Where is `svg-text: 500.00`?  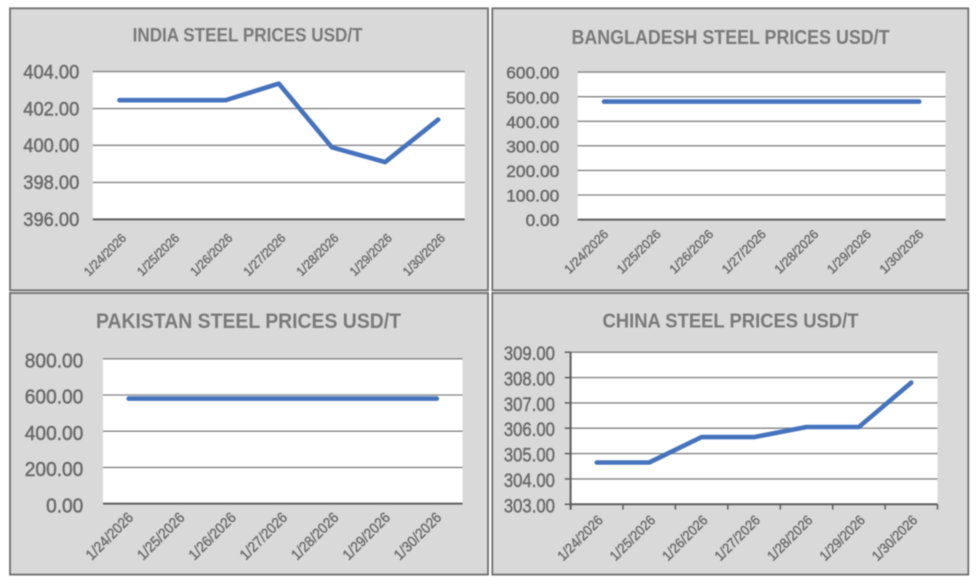
svg-text: 500.00 is located at coordinates (532, 97).